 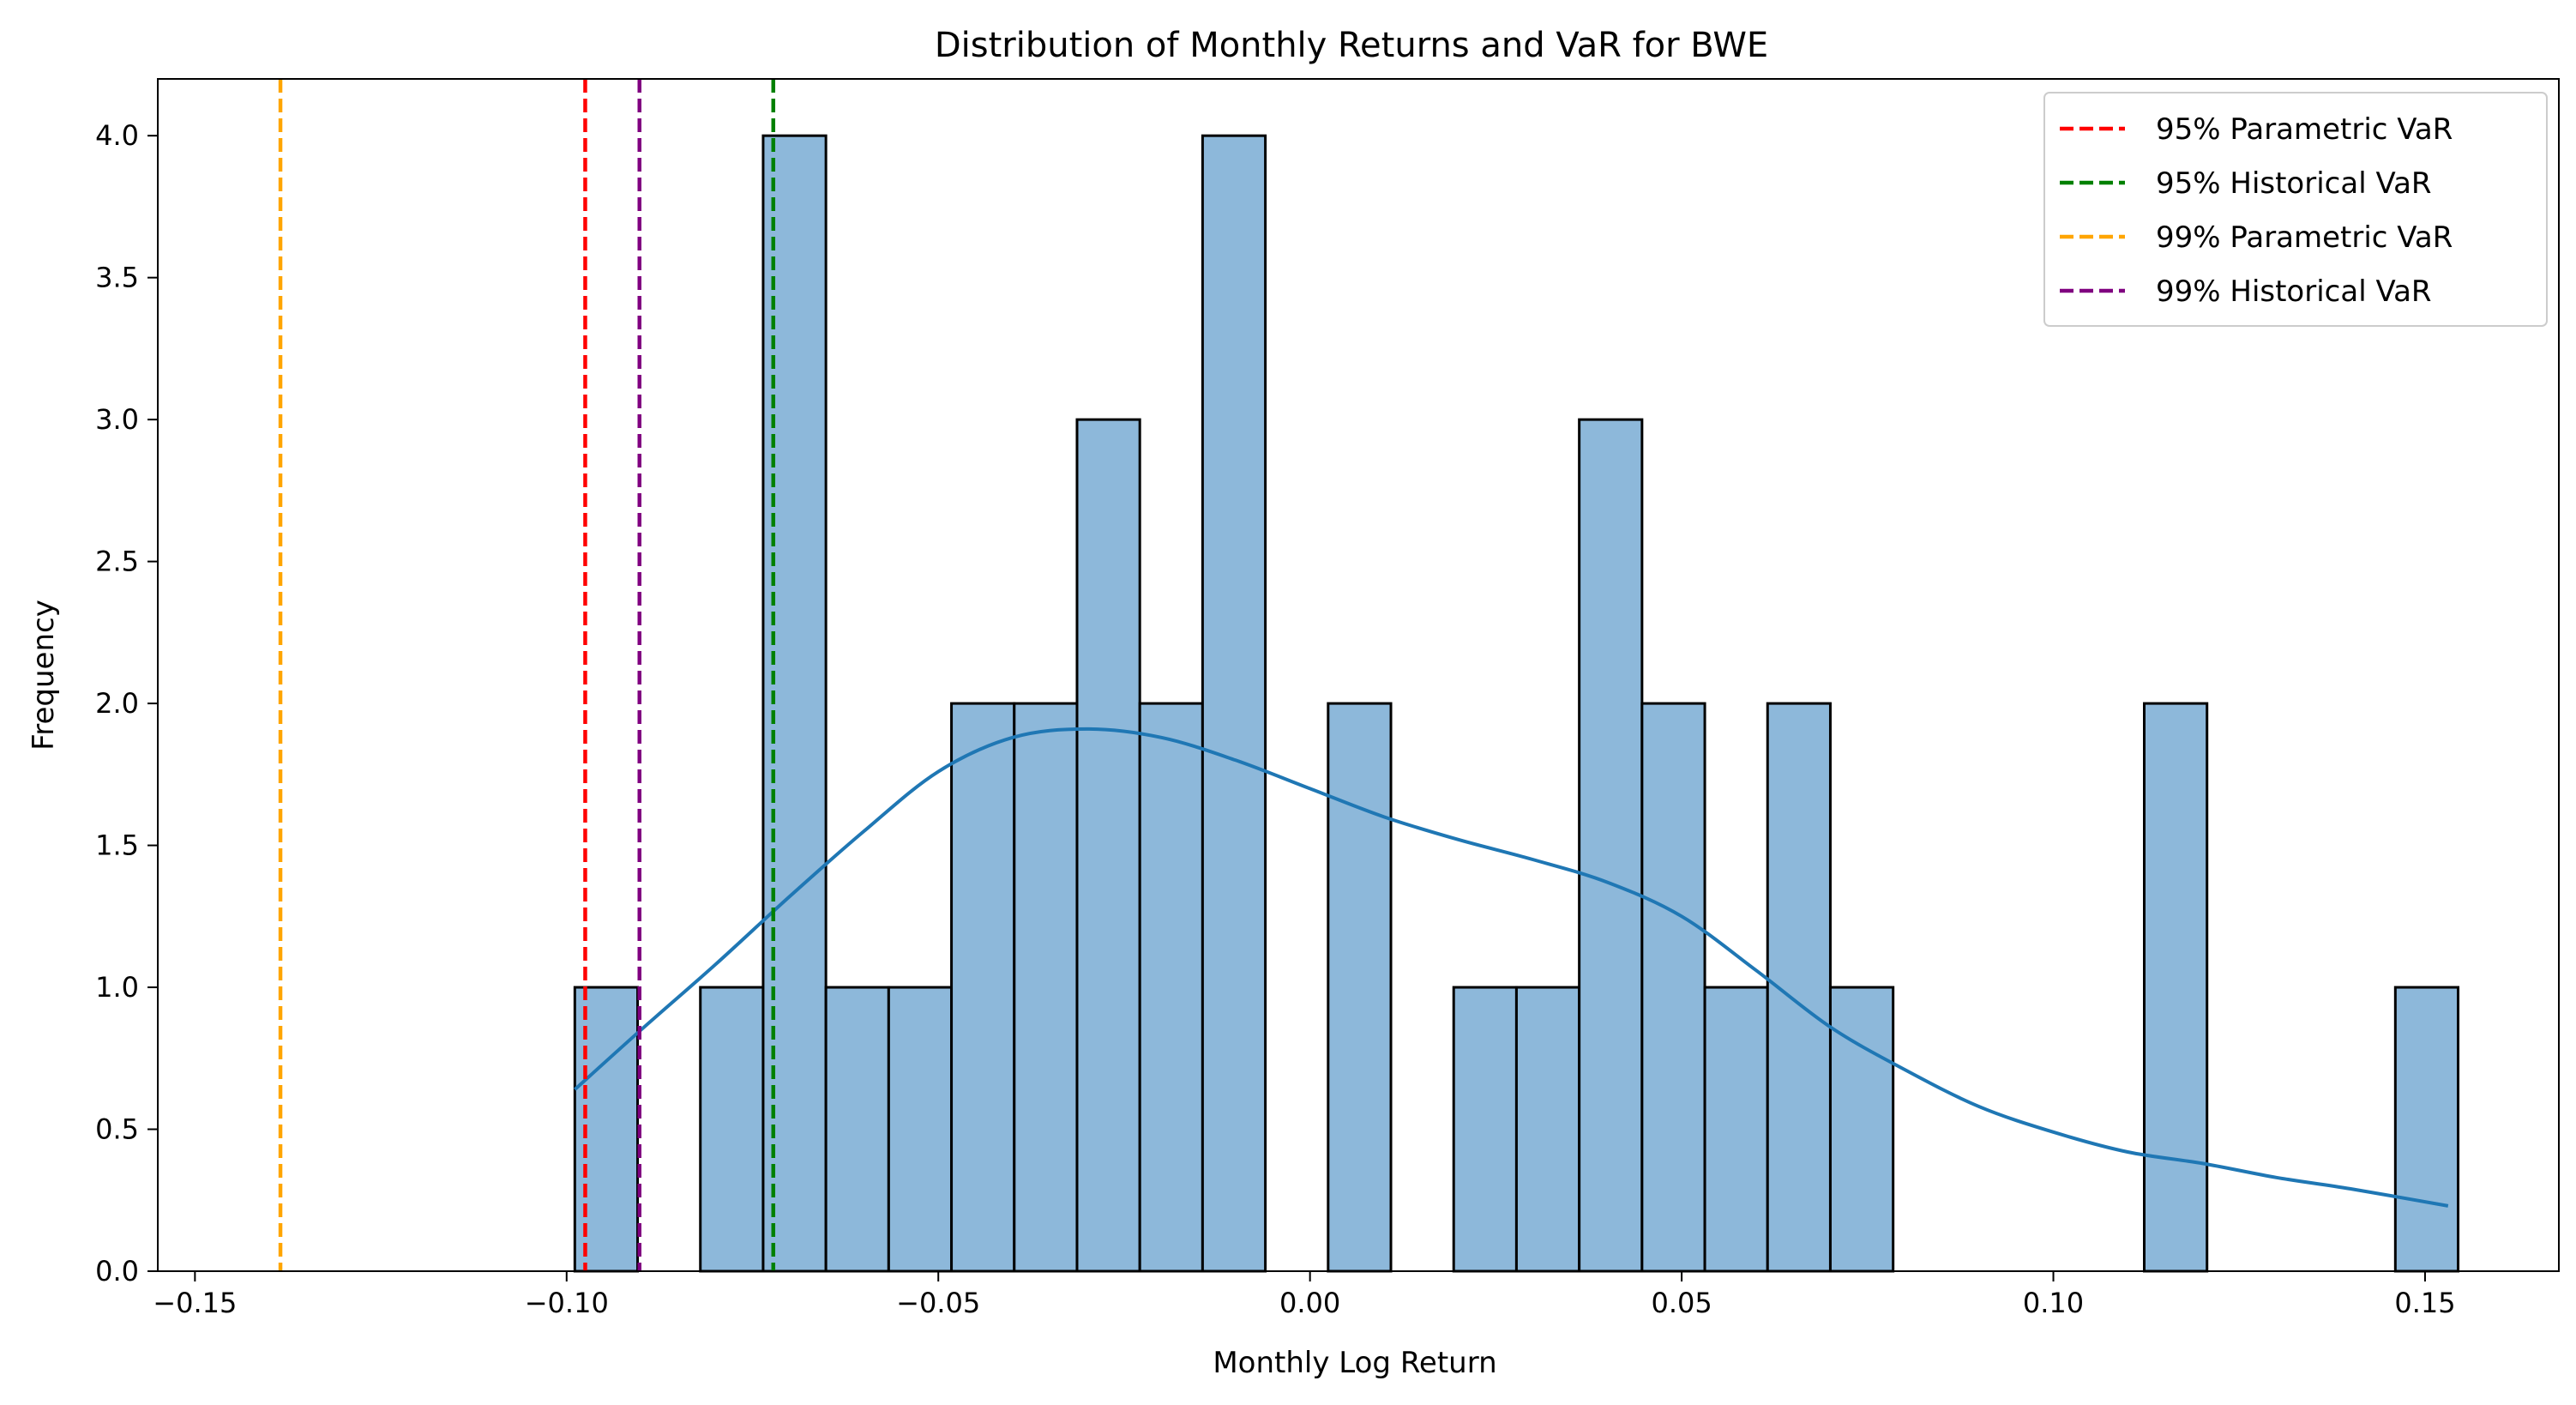 I want to click on y-tick-label: 0.5, so click(x=117, y=1129).